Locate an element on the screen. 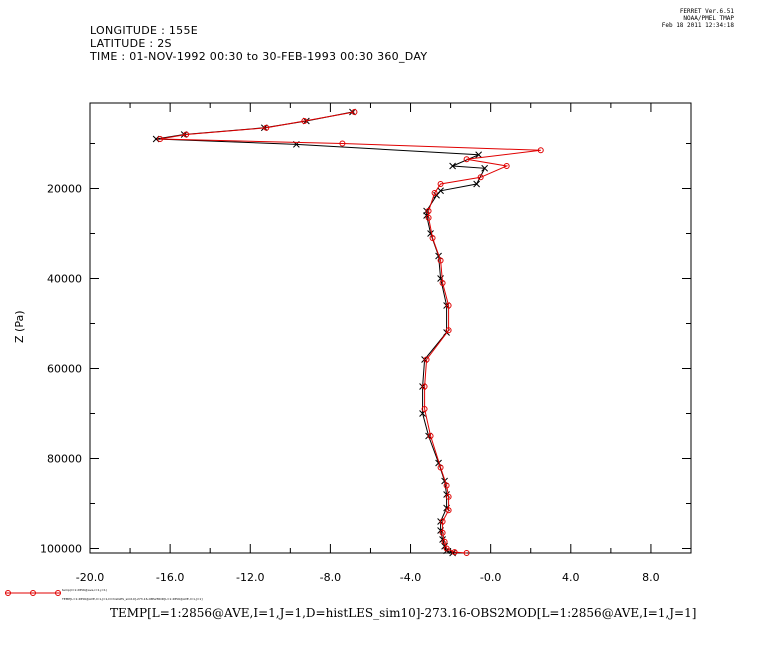 This screenshot has height=662, width=768. x-tick-label: -12.0 is located at coordinates (250, 577).